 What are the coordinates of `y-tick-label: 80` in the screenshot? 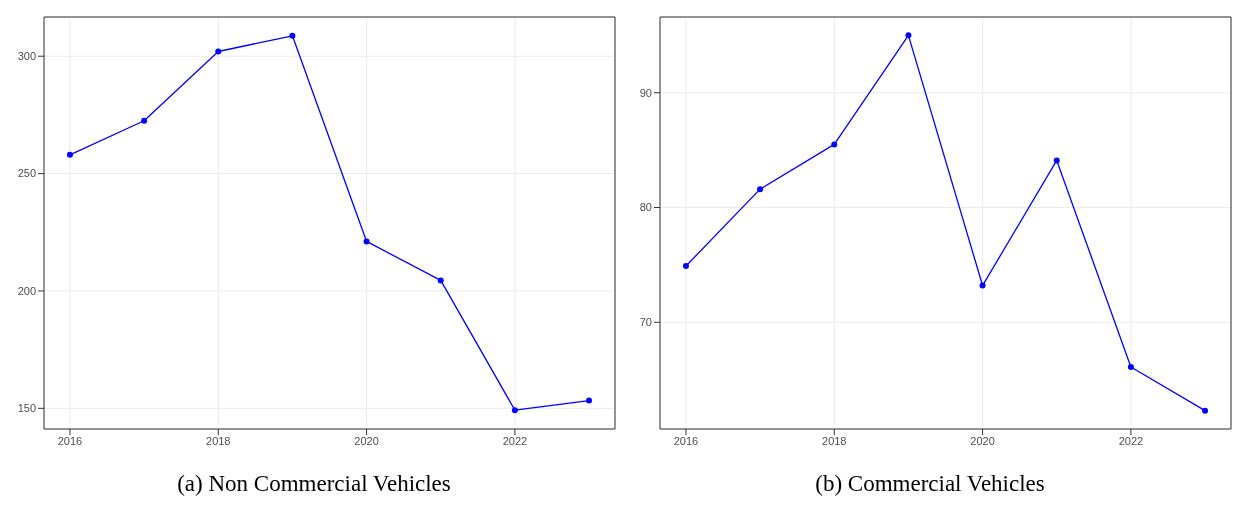 It's located at (645, 207).